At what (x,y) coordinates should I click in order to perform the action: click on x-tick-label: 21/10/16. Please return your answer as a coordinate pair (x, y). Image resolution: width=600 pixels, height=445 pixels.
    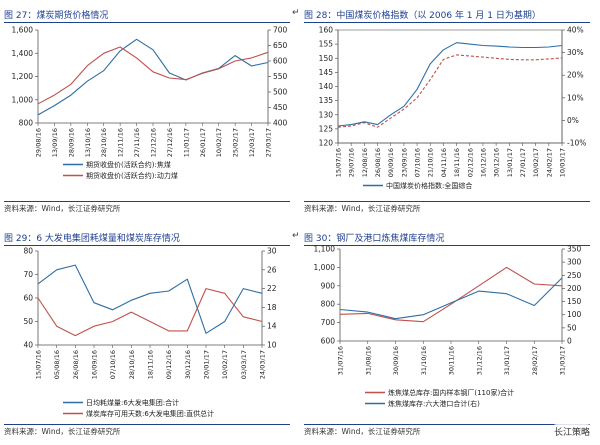
    Looking at the image, I should click on (431, 162).